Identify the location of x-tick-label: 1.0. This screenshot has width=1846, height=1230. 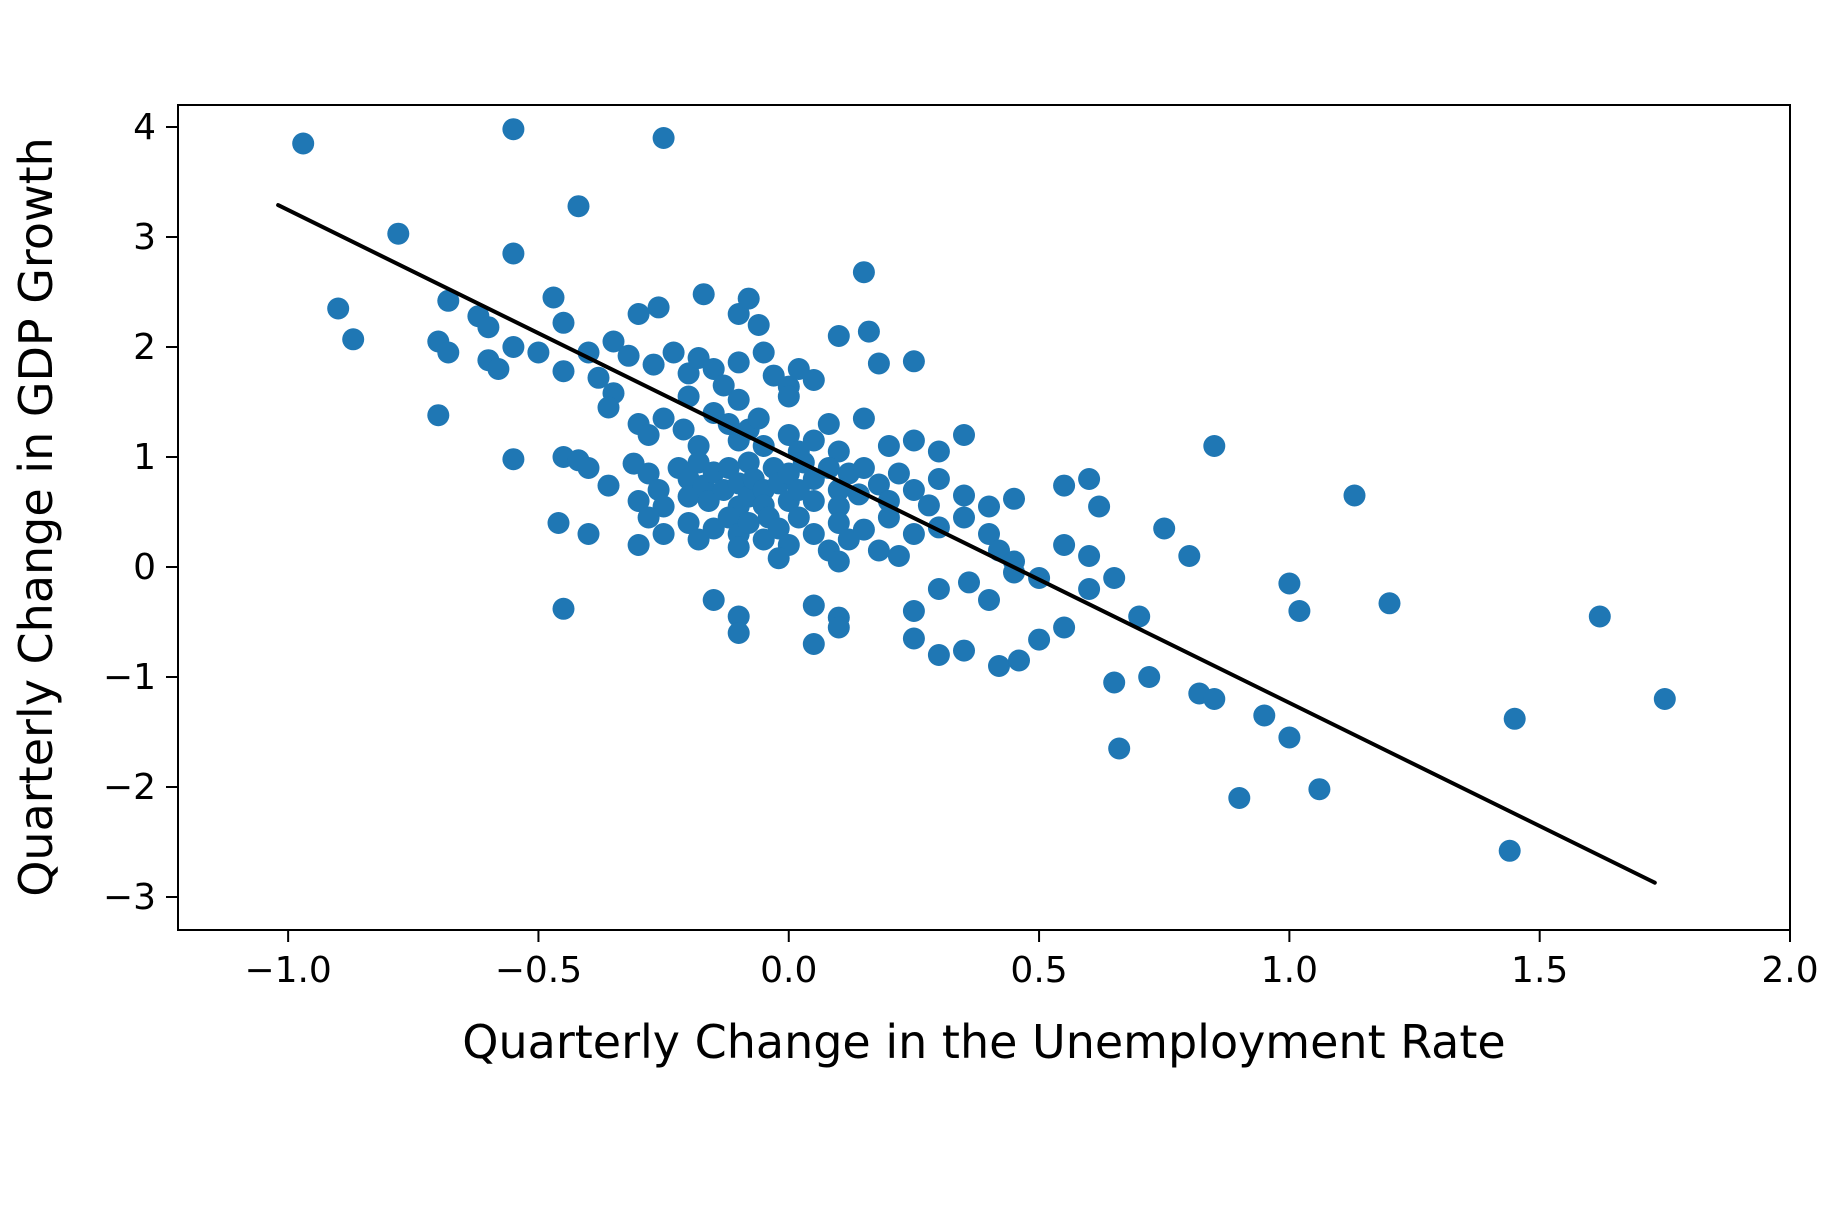
(1289, 970).